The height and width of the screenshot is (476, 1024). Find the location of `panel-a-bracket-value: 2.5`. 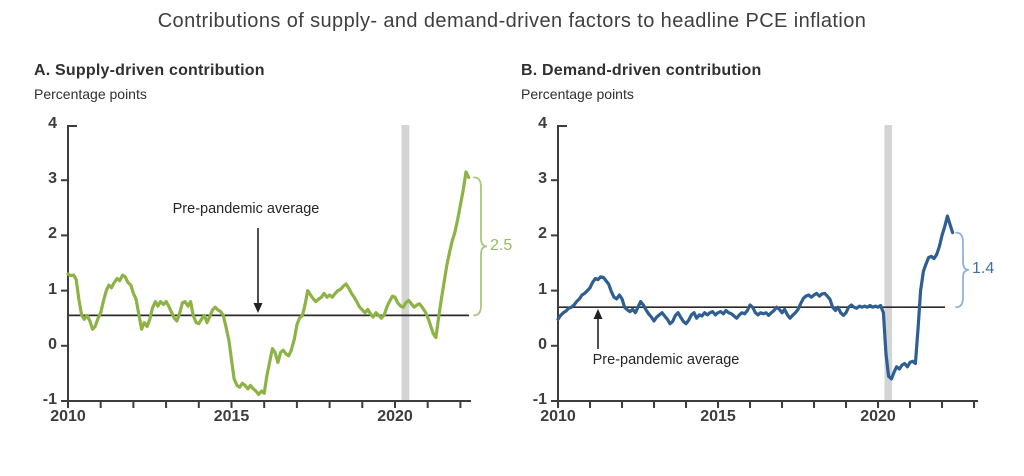

panel-a-bracket-value: 2.5 is located at coordinates (501, 245).